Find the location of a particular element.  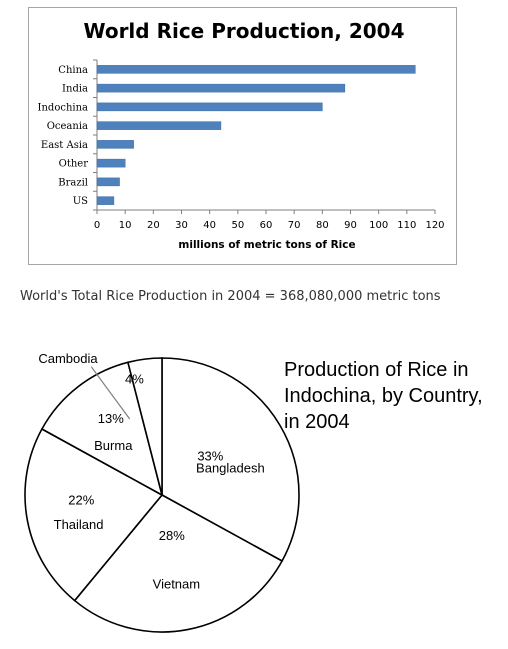

pie-percent-label: 33% is located at coordinates (210, 455).